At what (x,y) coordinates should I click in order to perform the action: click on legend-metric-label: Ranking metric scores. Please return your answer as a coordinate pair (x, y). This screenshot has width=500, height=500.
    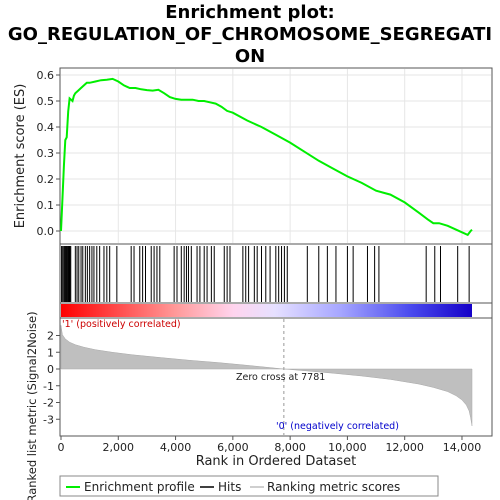
    Looking at the image, I should click on (333, 487).